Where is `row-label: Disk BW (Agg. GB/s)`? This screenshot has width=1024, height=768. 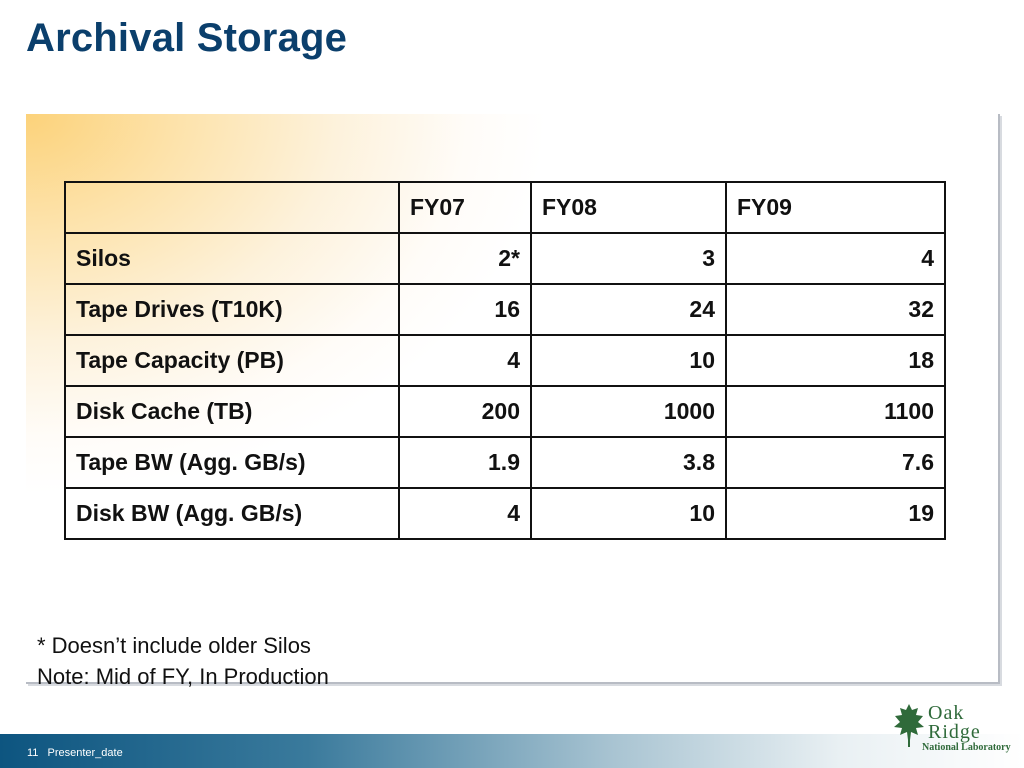 row-label: Disk BW (Agg. GB/s) is located at coordinates (232, 513).